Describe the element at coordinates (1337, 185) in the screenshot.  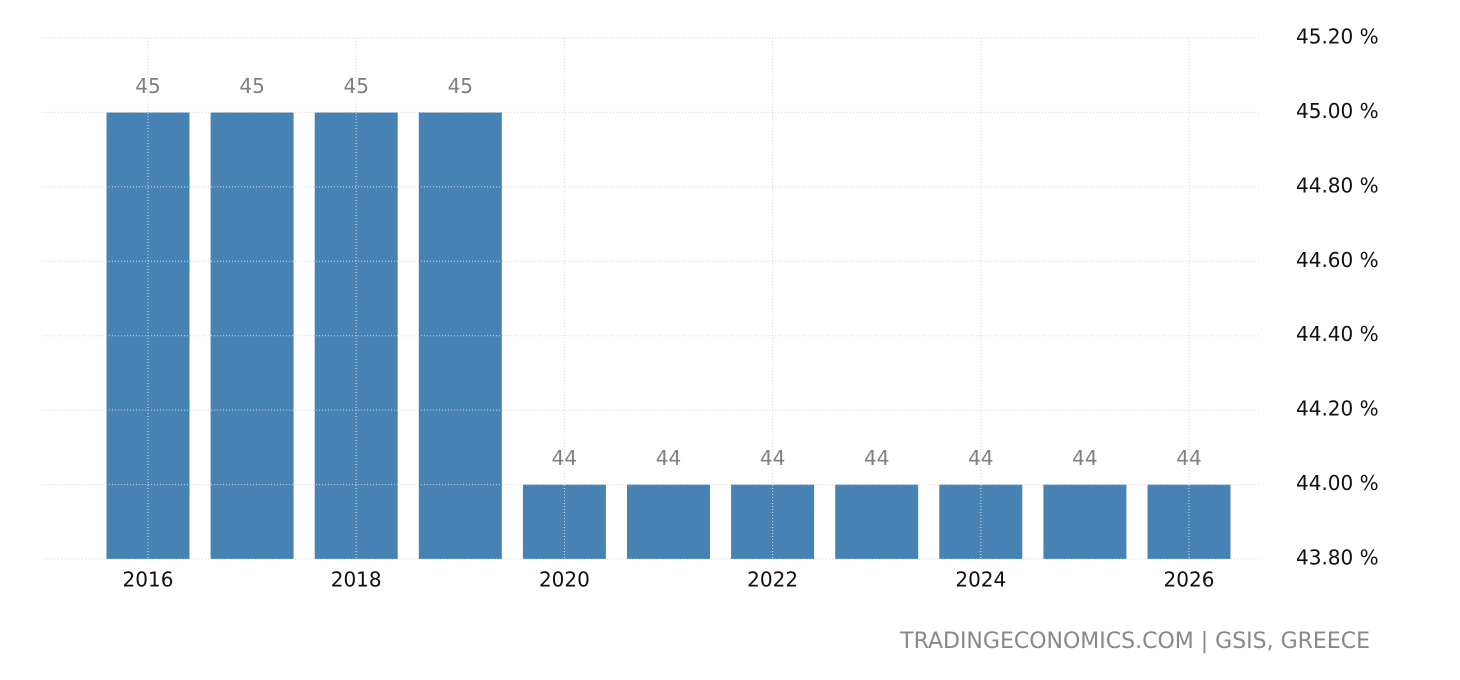
I see `y-tick-label: 44.80 %` at that location.